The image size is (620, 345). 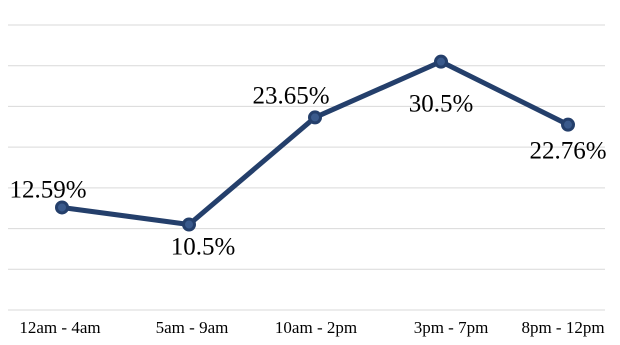 What do you see at coordinates (192, 327) in the screenshot?
I see `x-tick-label: 5am - 9am` at bounding box center [192, 327].